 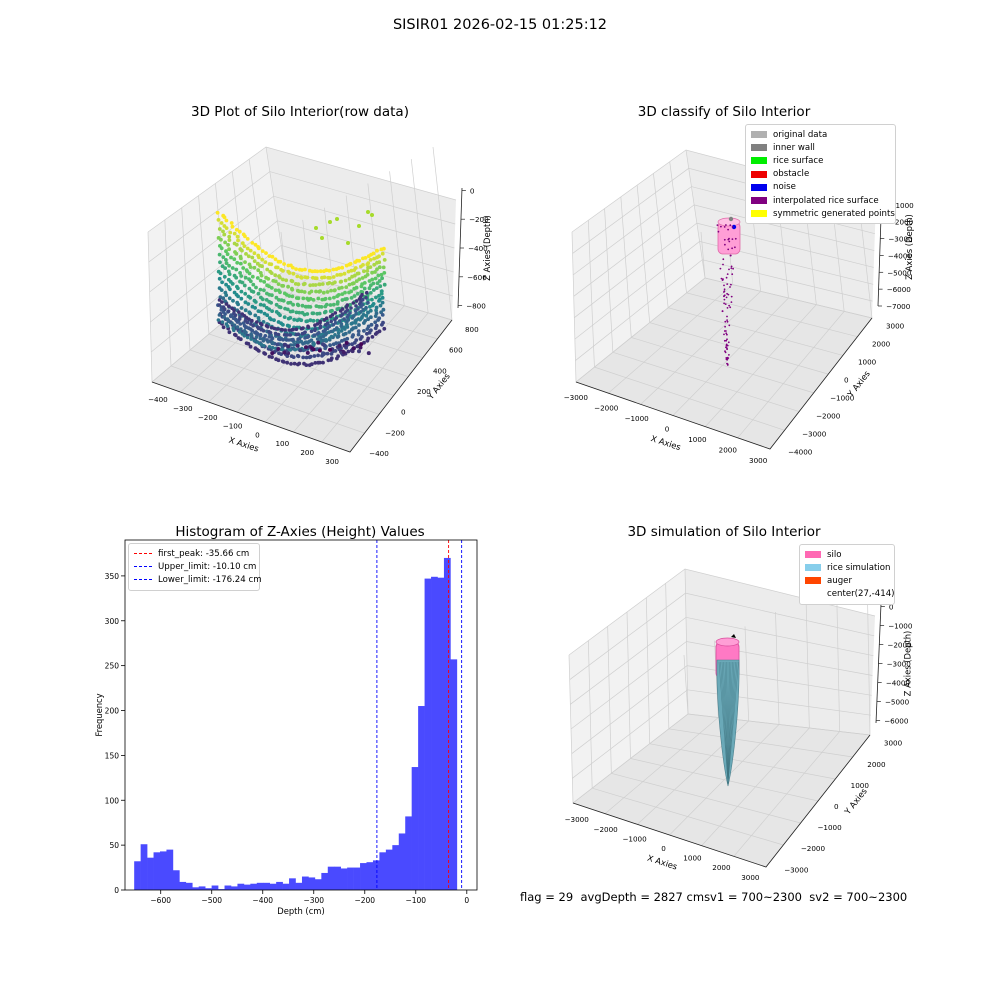 I want to click on legend-item: obstacle, so click(x=820, y=174).